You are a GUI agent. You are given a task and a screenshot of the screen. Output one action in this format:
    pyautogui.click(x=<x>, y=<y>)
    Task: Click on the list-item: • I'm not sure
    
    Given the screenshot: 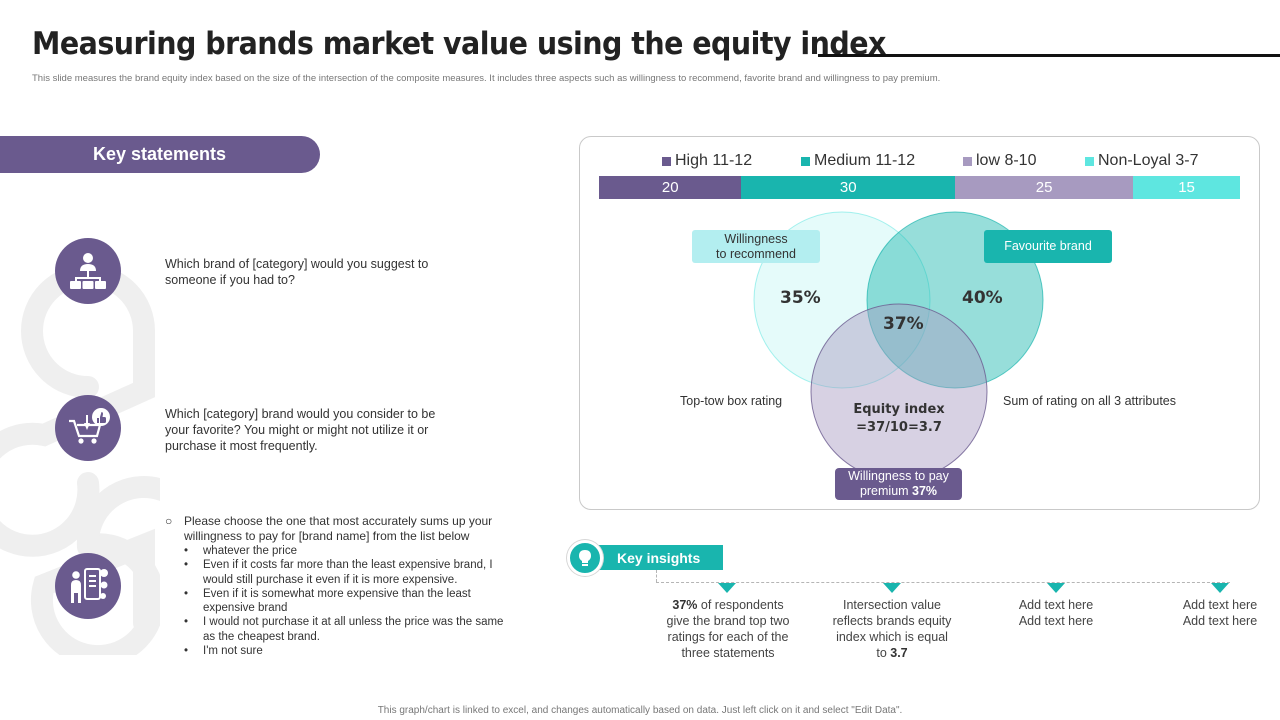 What is the action you would take?
    pyautogui.click(x=223, y=651)
    